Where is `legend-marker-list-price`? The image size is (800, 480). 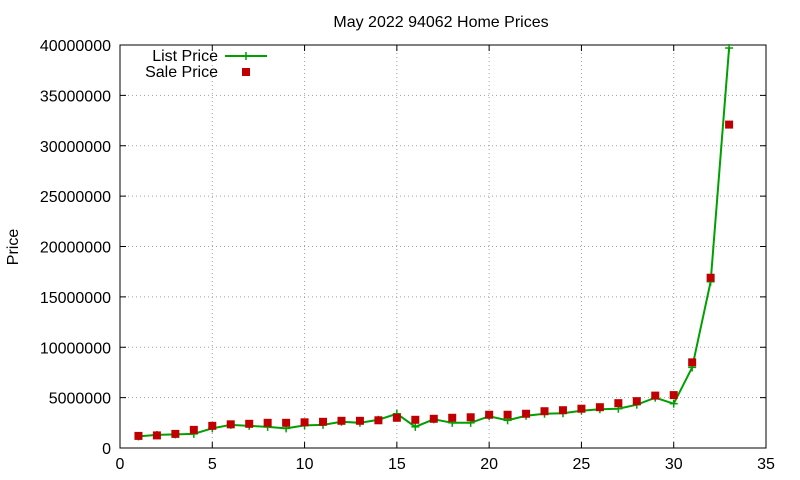 legend-marker-list-price is located at coordinates (246, 56).